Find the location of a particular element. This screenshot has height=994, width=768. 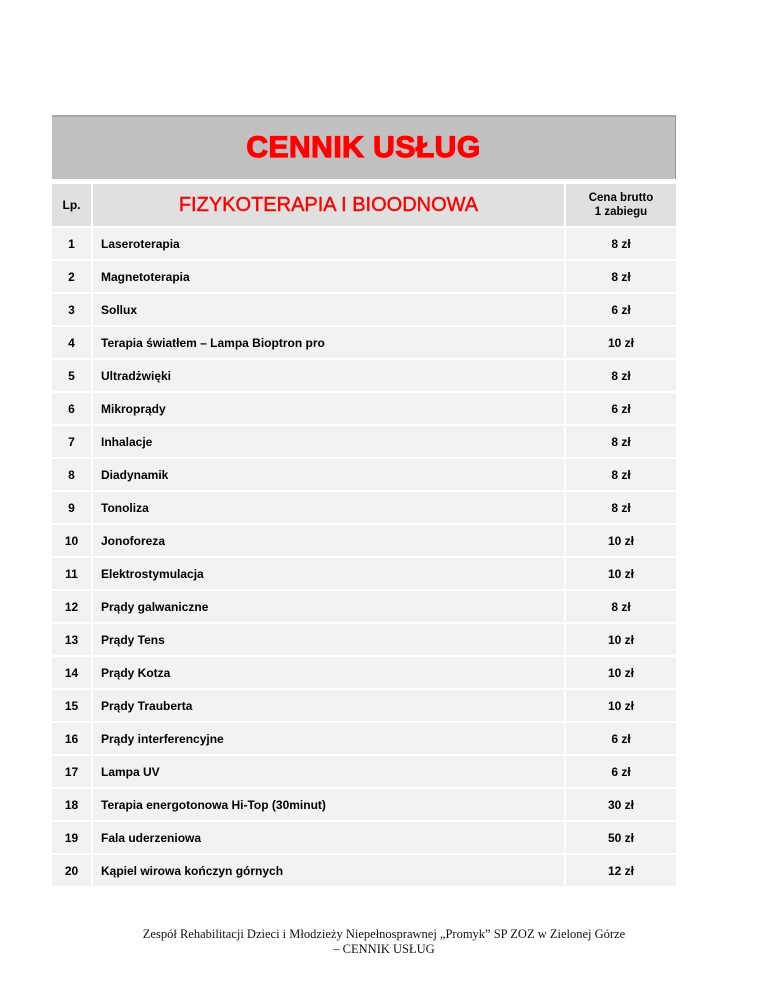

cell-lp: 15 is located at coordinates (71, 705).